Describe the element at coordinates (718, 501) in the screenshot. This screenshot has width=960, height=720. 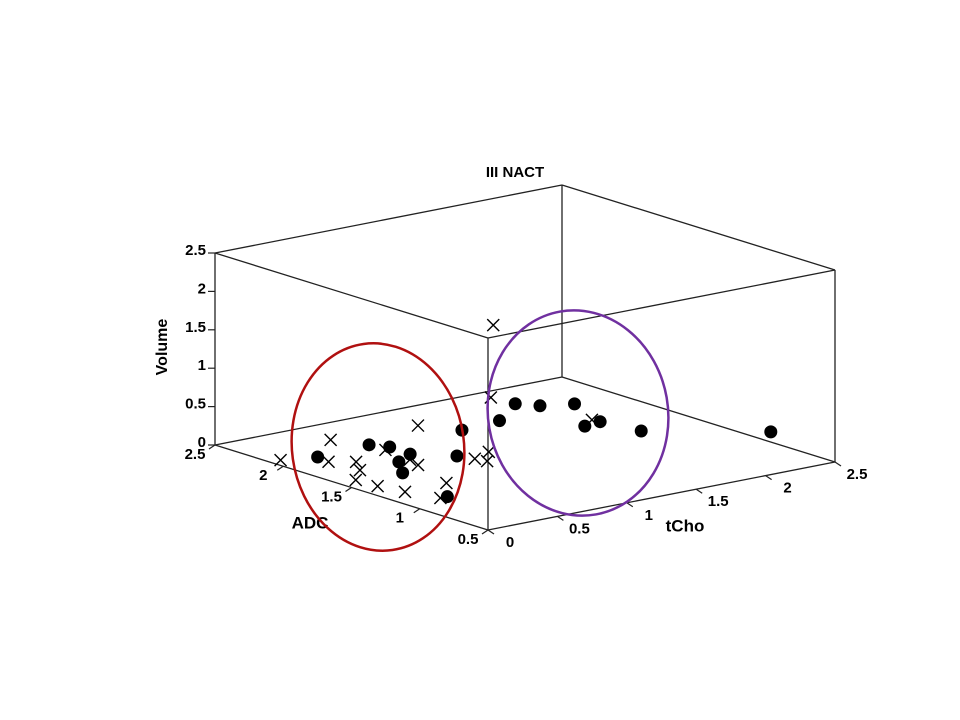
I see `x-tick-label: 1.5` at that location.